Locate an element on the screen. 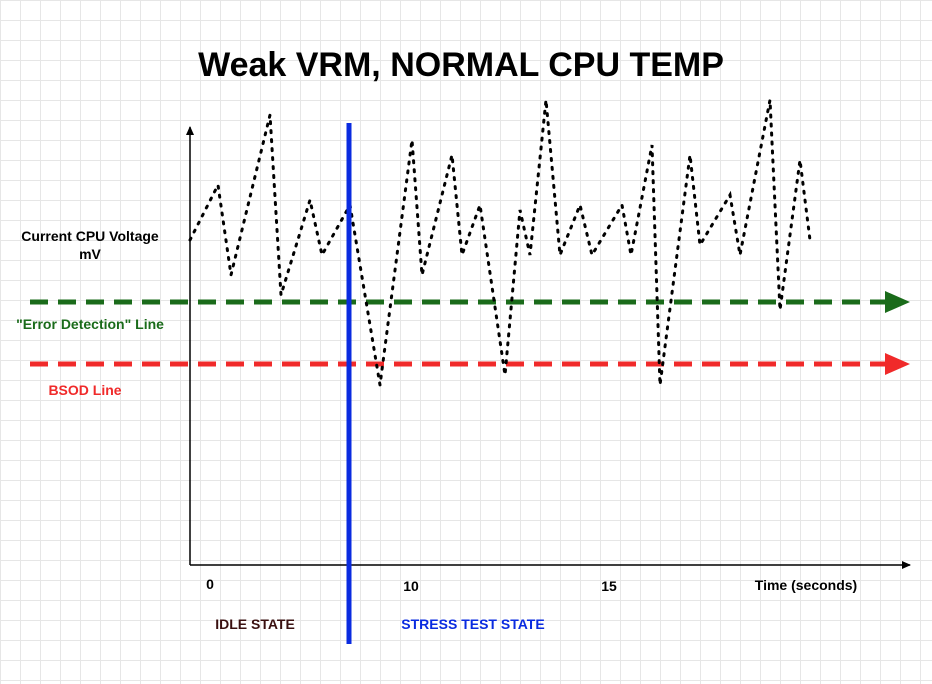 The width and height of the screenshot is (932, 684). bsod-arrow is located at coordinates (897, 364).